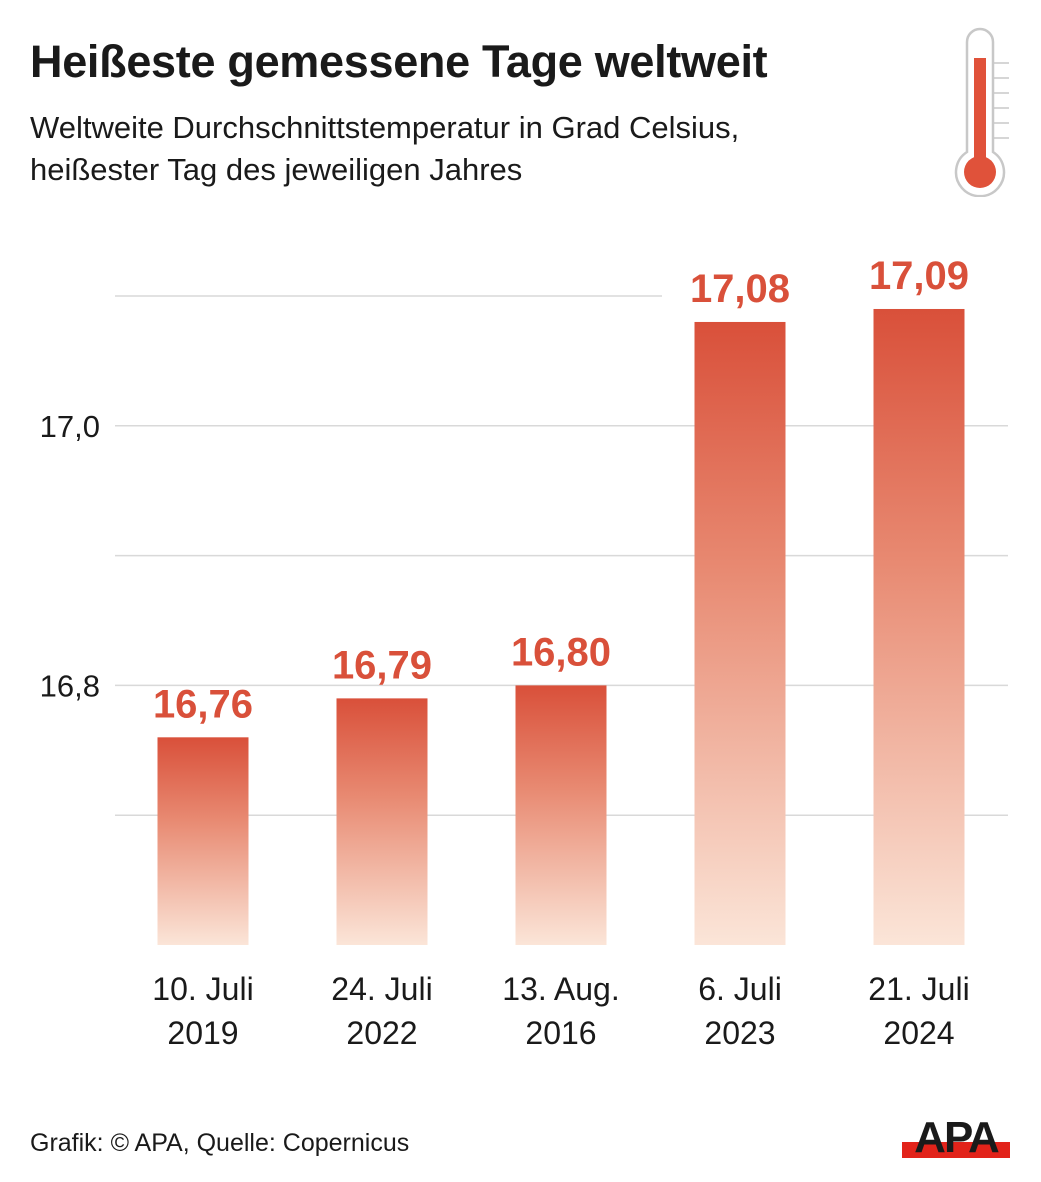  What do you see at coordinates (202, 989) in the screenshot?
I see `x-tick-label-date: 10. Juli` at bounding box center [202, 989].